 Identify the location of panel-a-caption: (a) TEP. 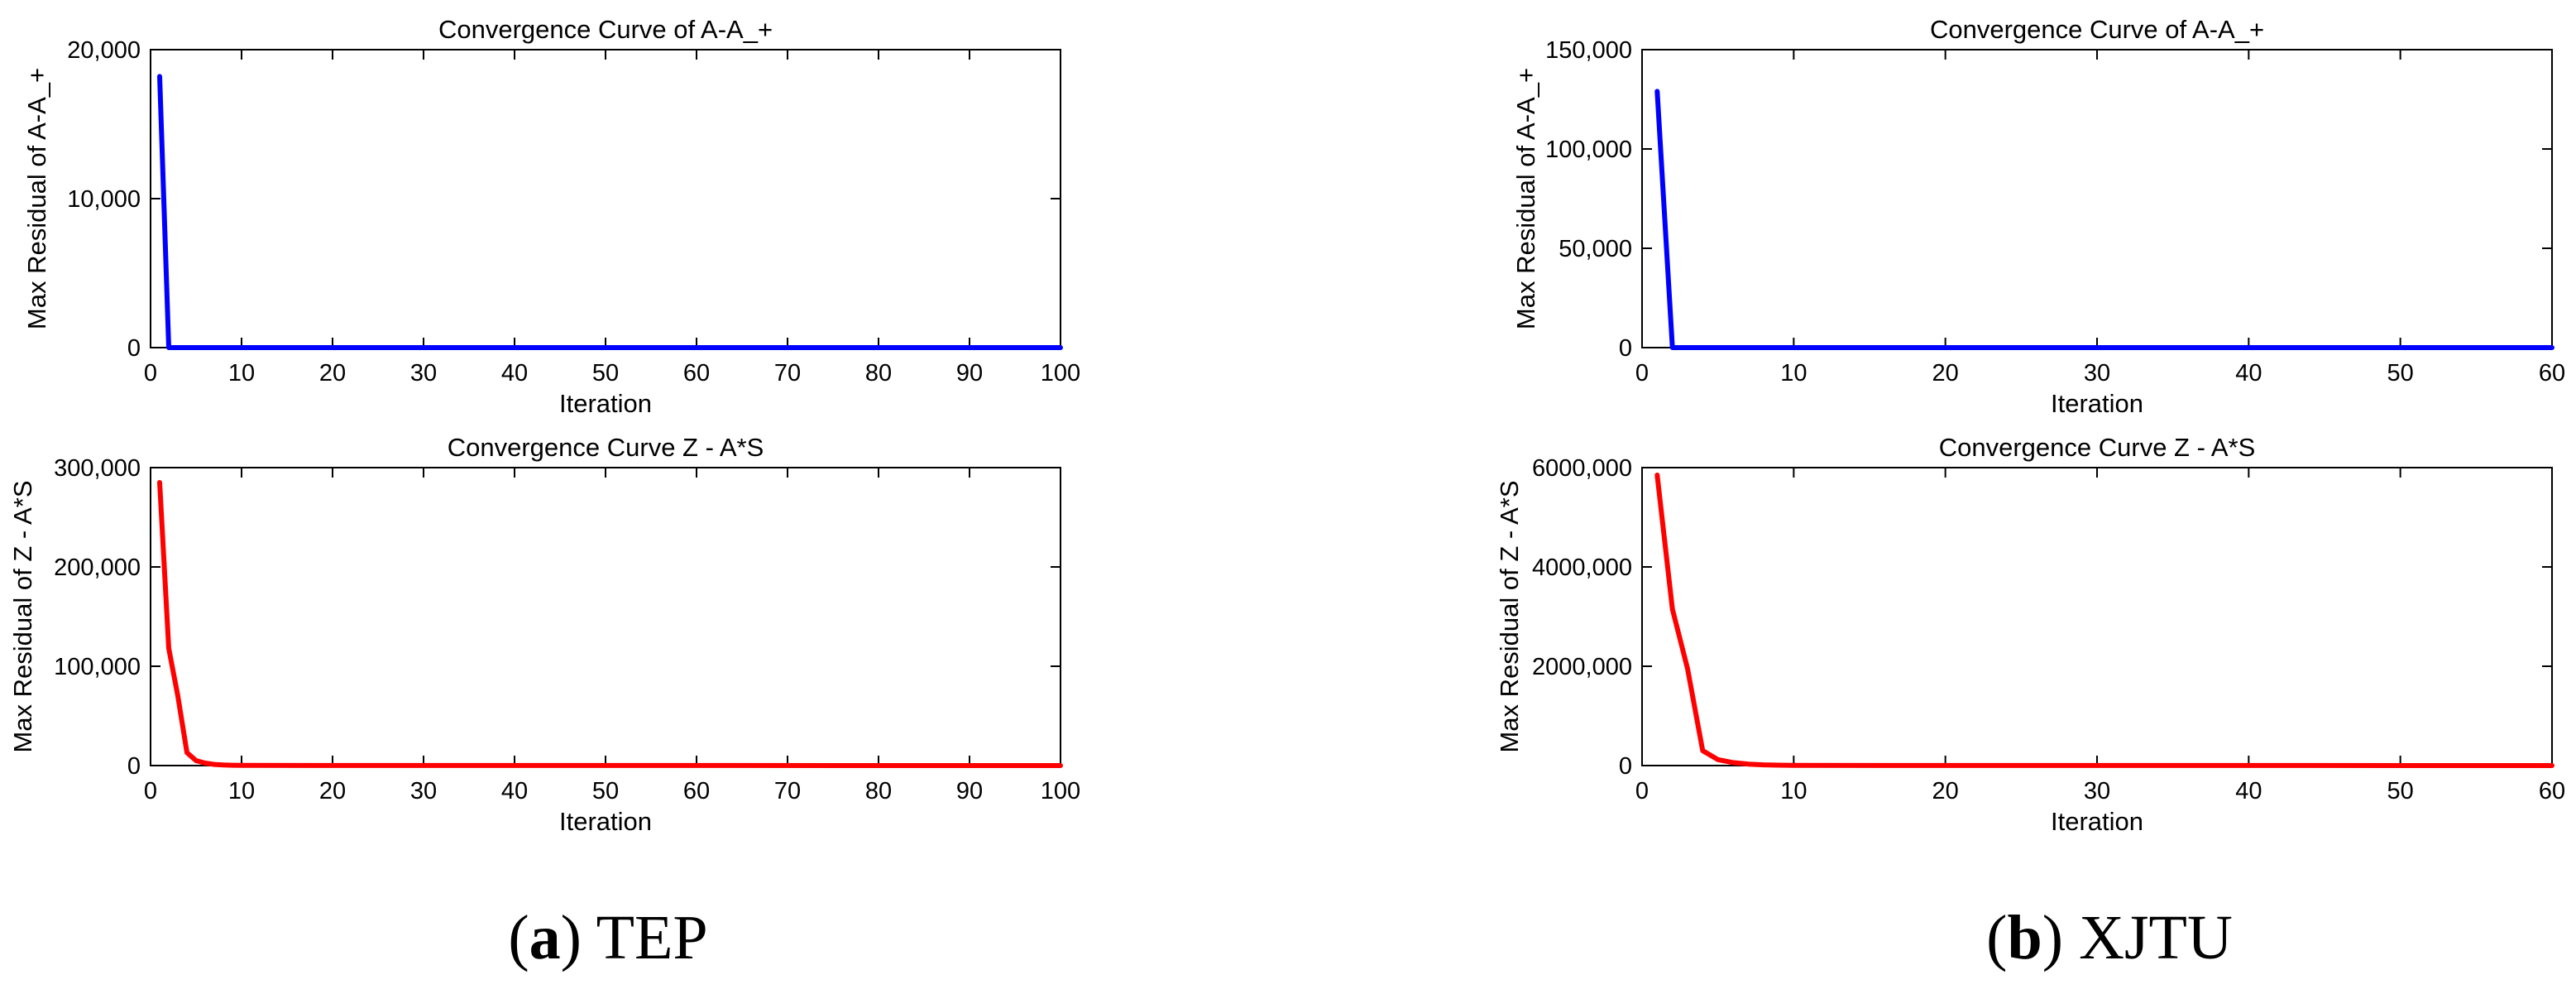
(608, 937).